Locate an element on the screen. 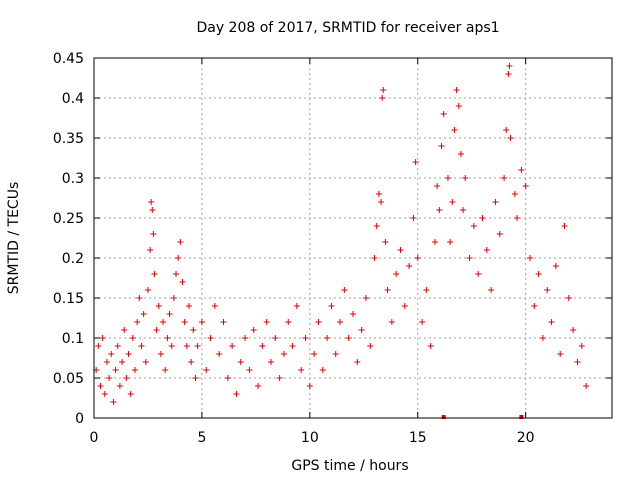 The image size is (640, 480). y-tick-labels: 0 0.05 0.1 0.15 0.2 0.25 0.3 0.35 0.4 0.45 is located at coordinates (68, 239).